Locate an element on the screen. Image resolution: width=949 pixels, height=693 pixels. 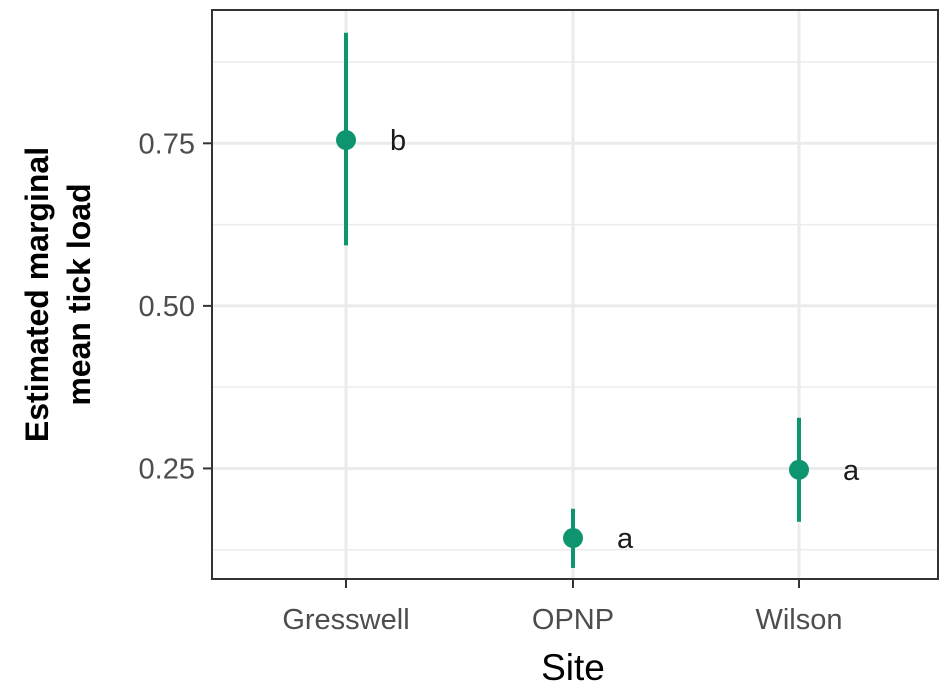
x-tick-label-opnp: OPNP is located at coordinates (573, 620).